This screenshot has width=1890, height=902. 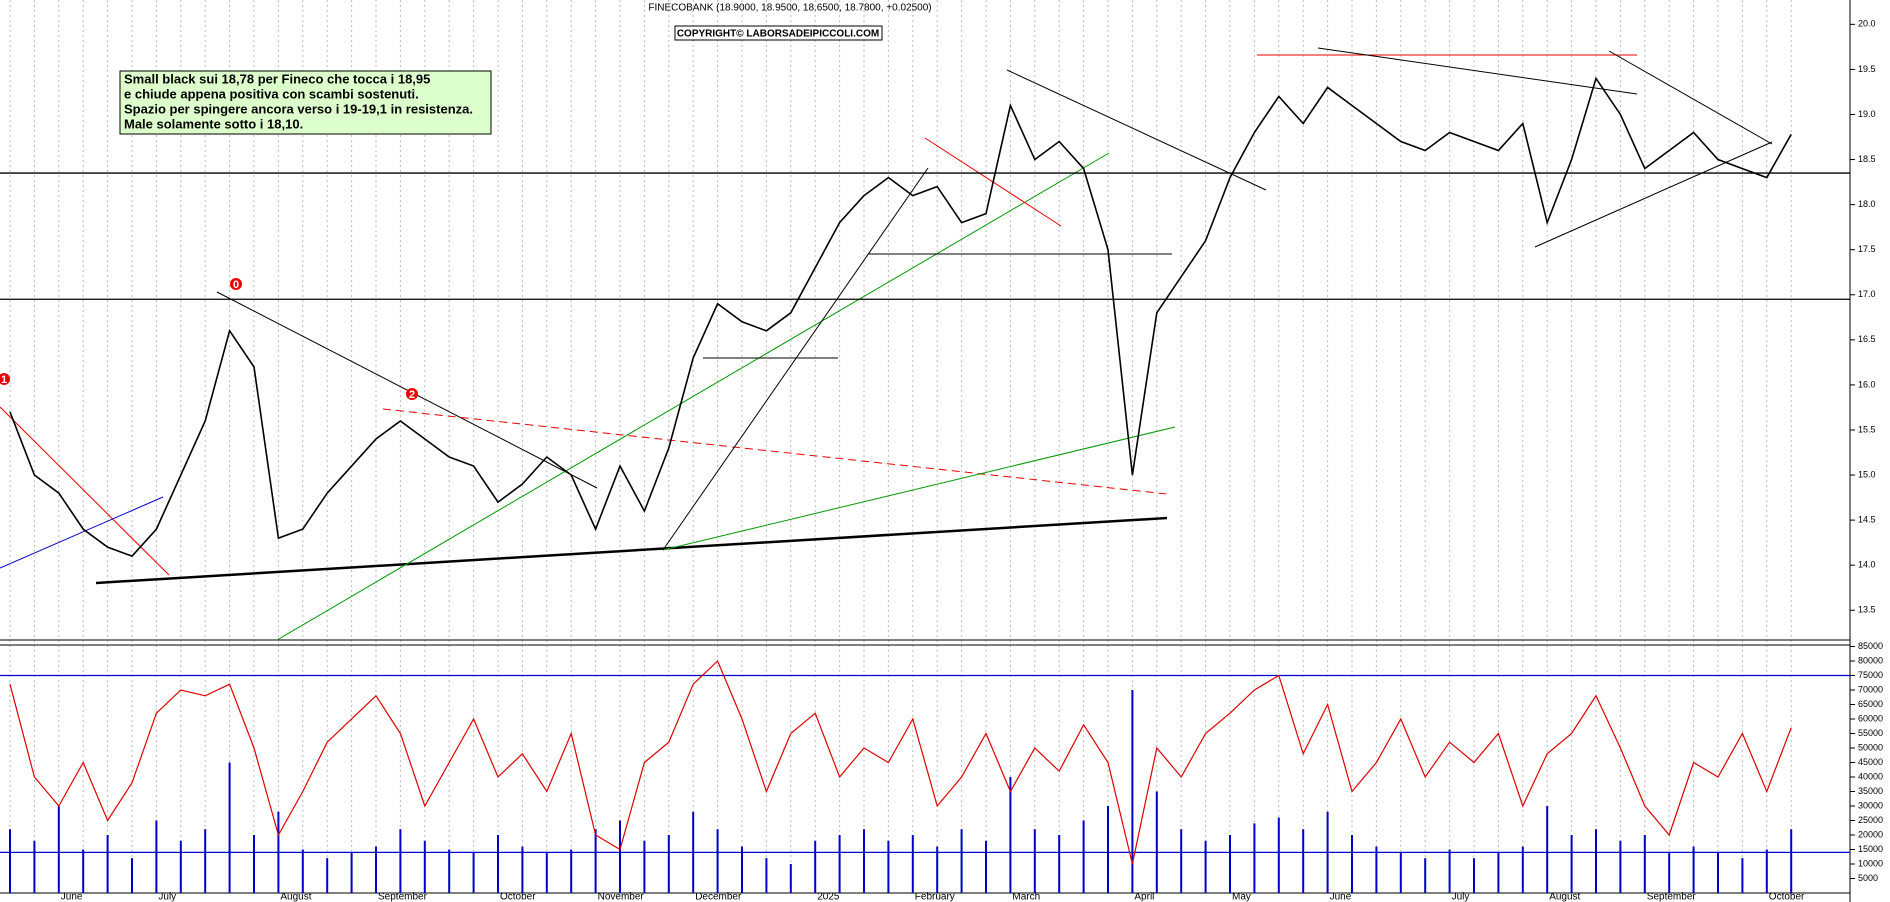 What do you see at coordinates (828, 897) in the screenshot?
I see `x-tick-label: 2025` at bounding box center [828, 897].